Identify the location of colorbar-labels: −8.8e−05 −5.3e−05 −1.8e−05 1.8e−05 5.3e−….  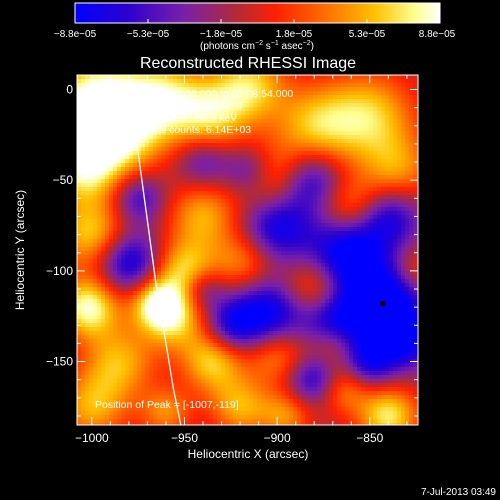
(255, 34).